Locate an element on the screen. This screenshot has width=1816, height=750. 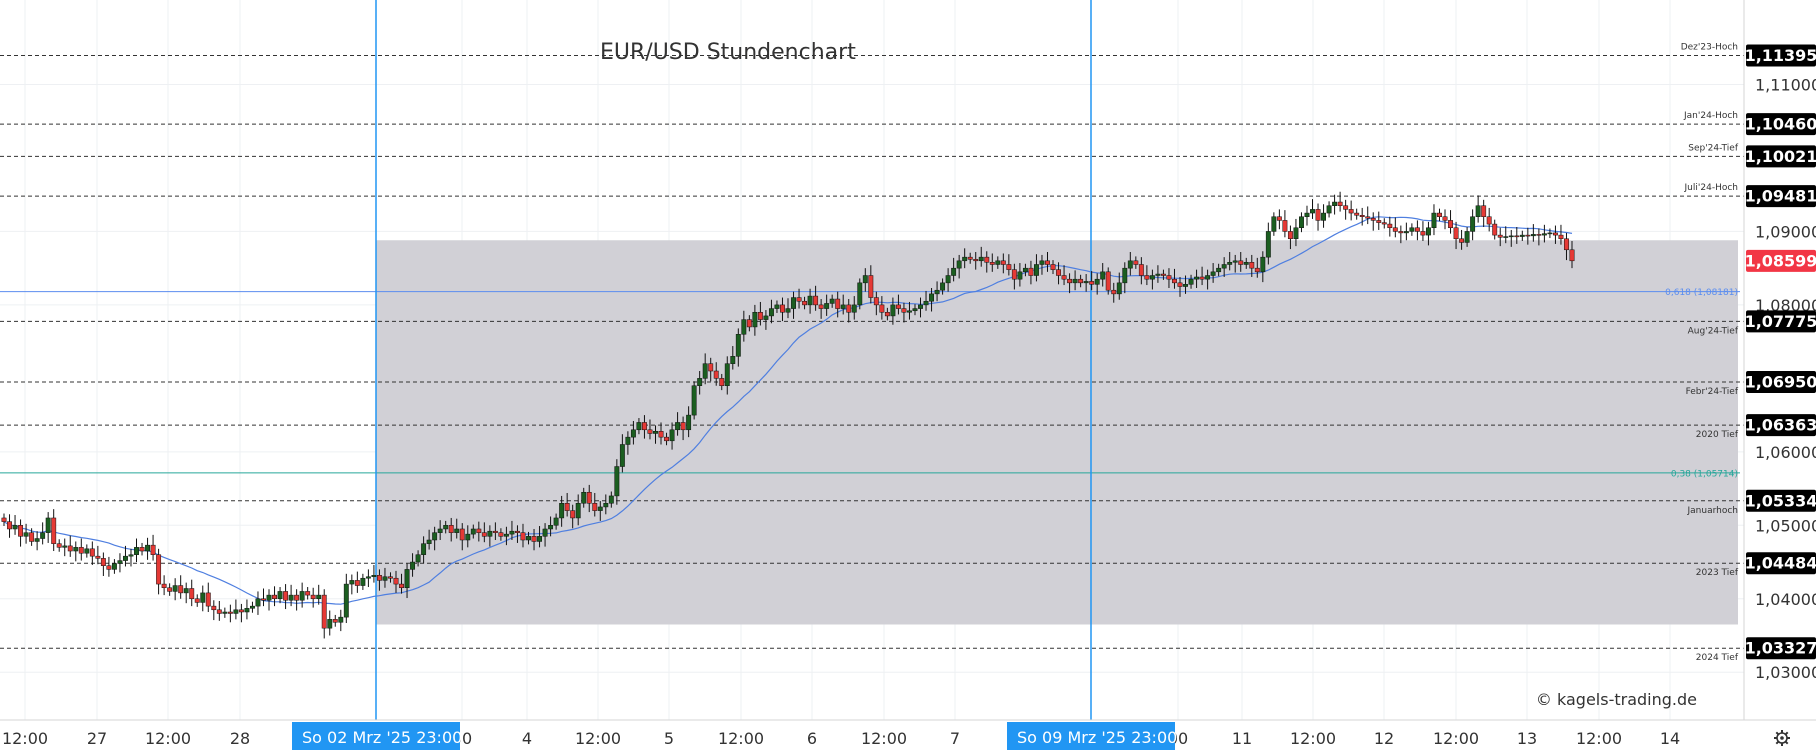
time-tick-8: 12:00 is located at coordinates (741, 738).